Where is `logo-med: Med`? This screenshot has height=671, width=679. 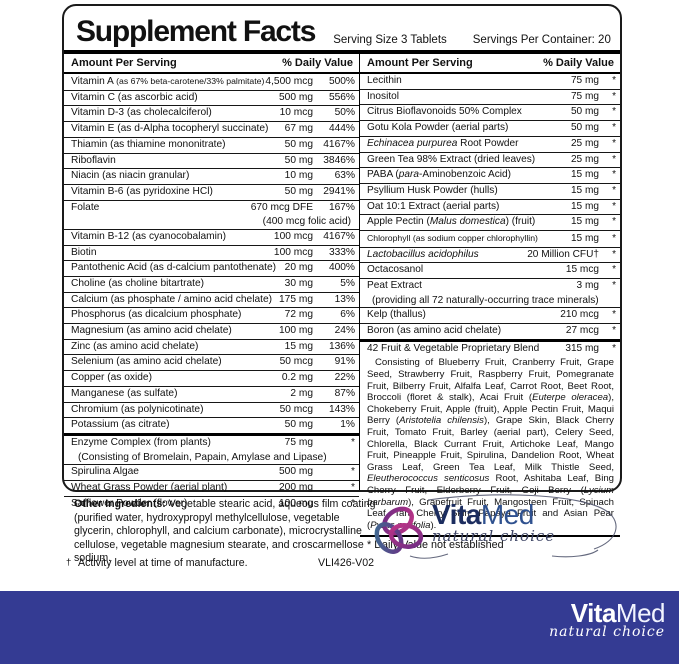
logo-med: Med is located at coordinates (507, 514).